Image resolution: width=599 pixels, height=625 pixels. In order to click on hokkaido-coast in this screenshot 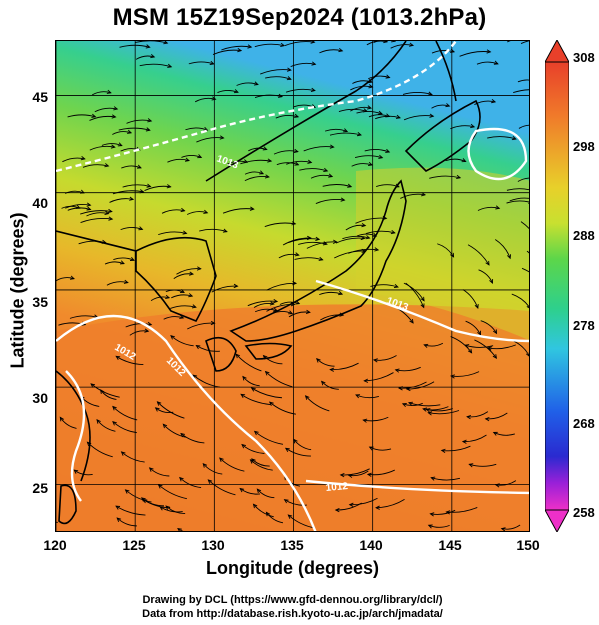, I will do `click(442, 135)`.